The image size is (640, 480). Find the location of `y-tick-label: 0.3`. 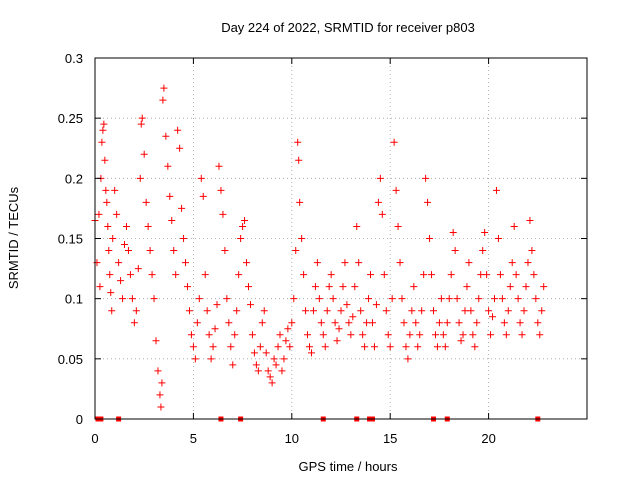

y-tick-label: 0.3 is located at coordinates (74, 58).